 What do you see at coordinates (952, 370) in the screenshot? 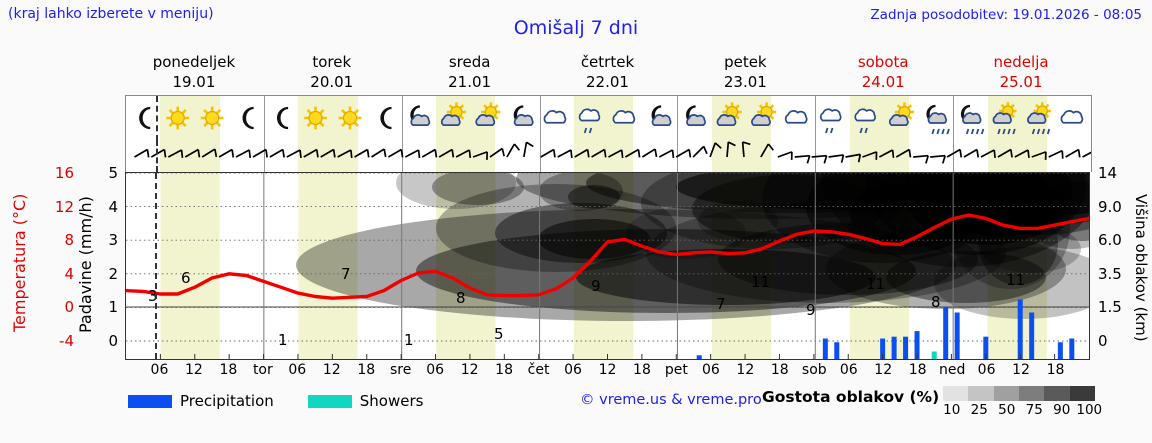
I see `x-tick-23: ned` at bounding box center [952, 370].